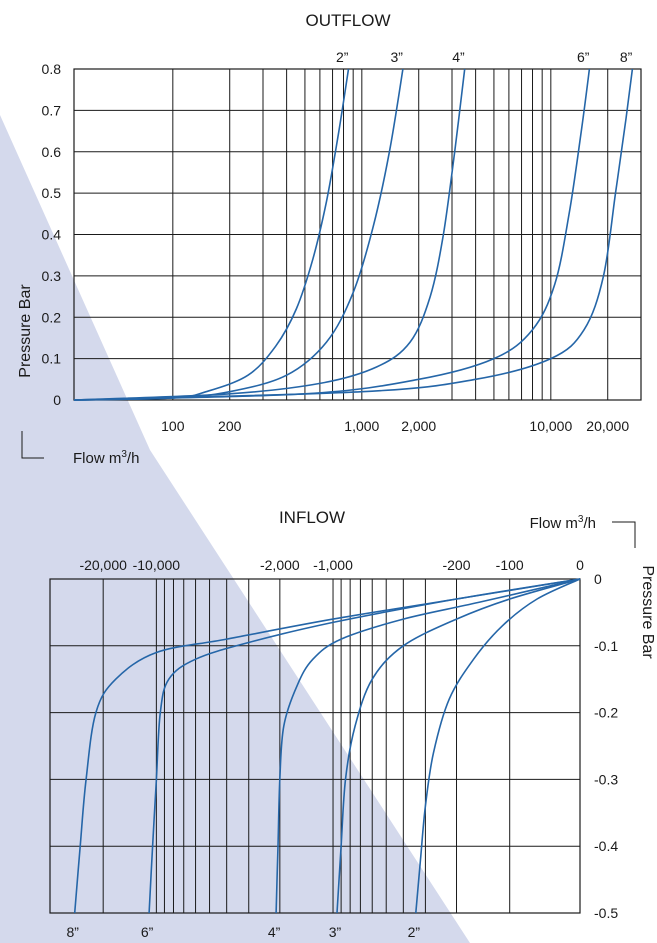 The height and width of the screenshot is (943, 657). I want to click on inflow-x-tick-label: -1,000, so click(333, 565).